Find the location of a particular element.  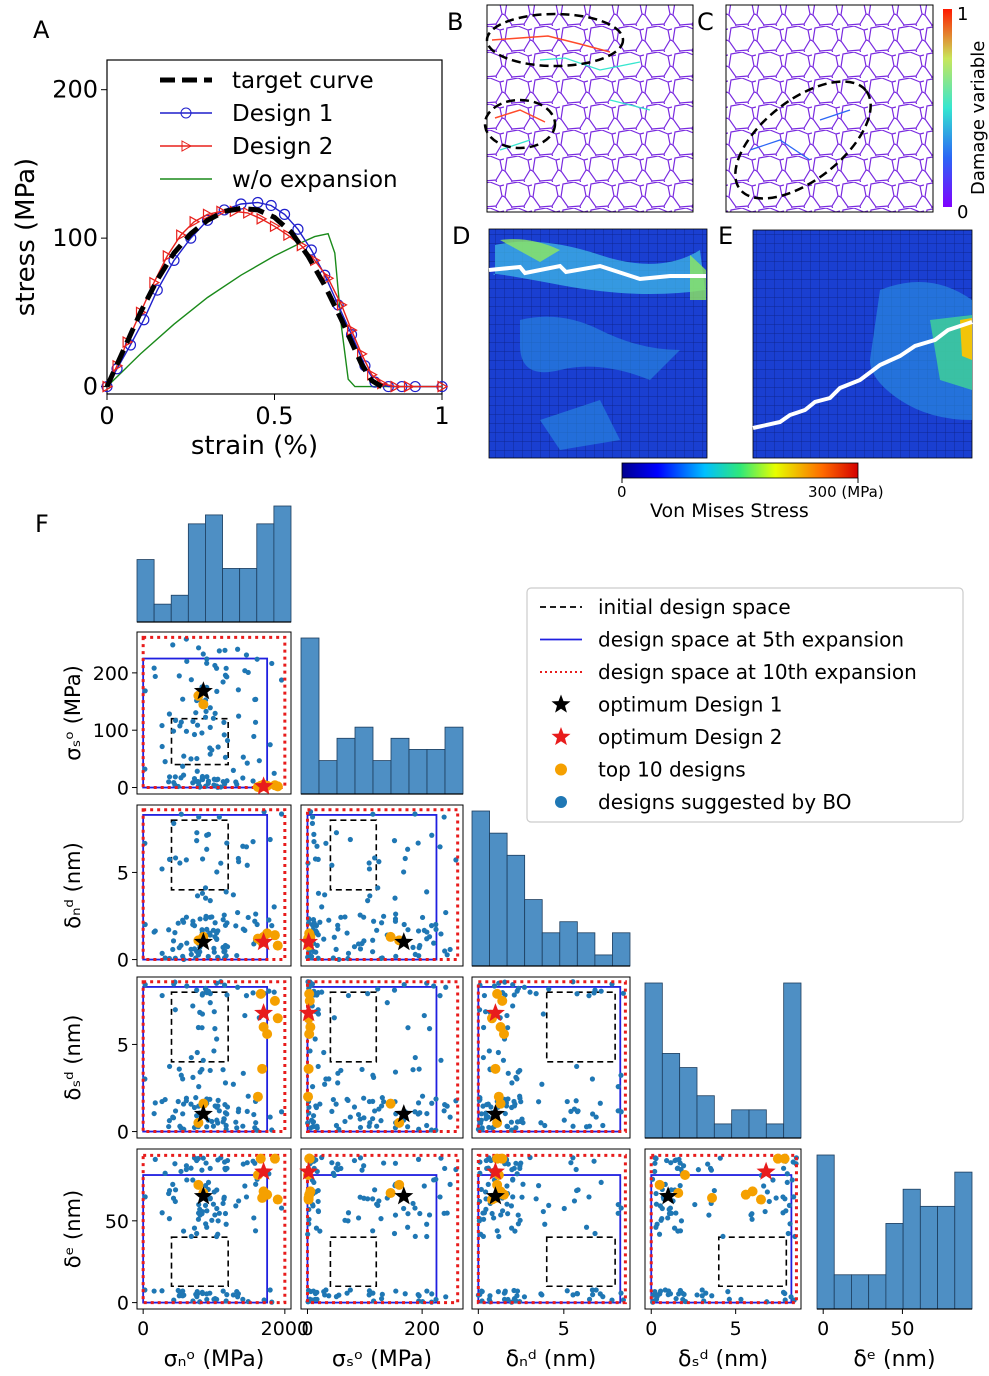

design-2-star is located at coordinates (495, 1012).